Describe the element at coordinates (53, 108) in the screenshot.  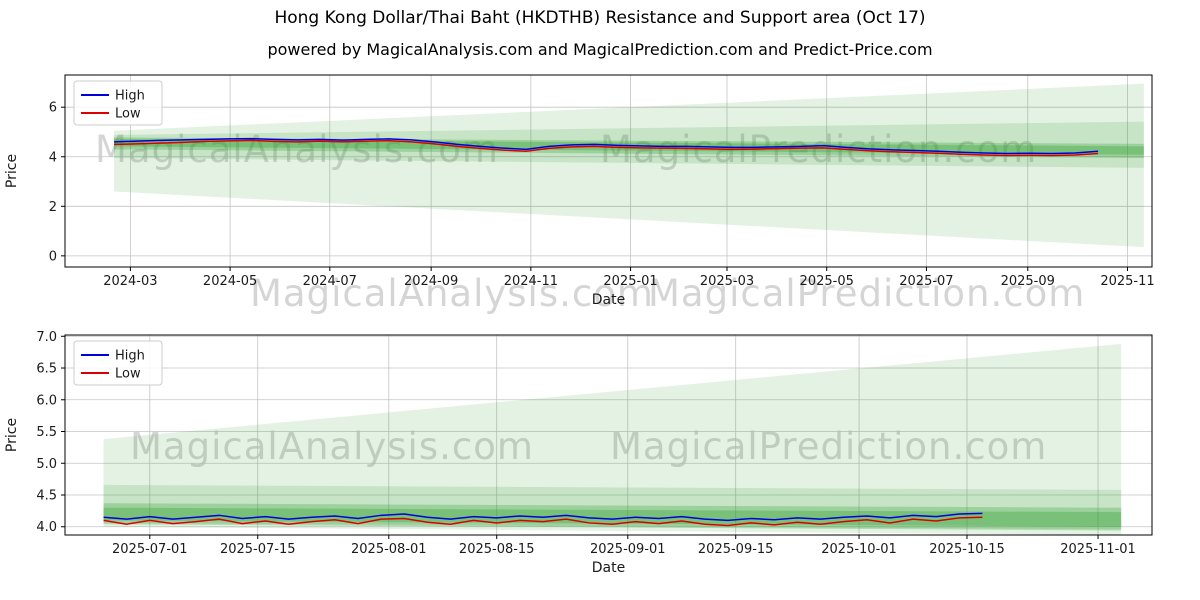
I see `y-tick-label: 6` at that location.